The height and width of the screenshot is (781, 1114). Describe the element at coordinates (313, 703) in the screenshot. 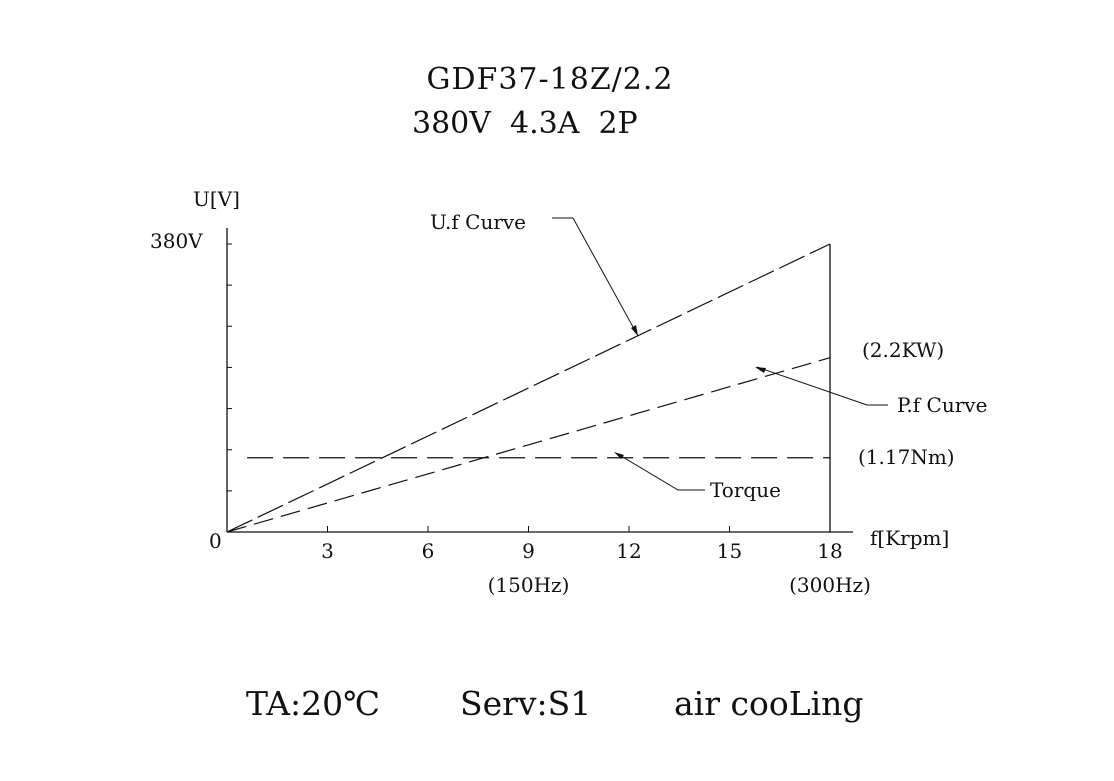

I see `ambient-temperature: TA:20℃` at that location.